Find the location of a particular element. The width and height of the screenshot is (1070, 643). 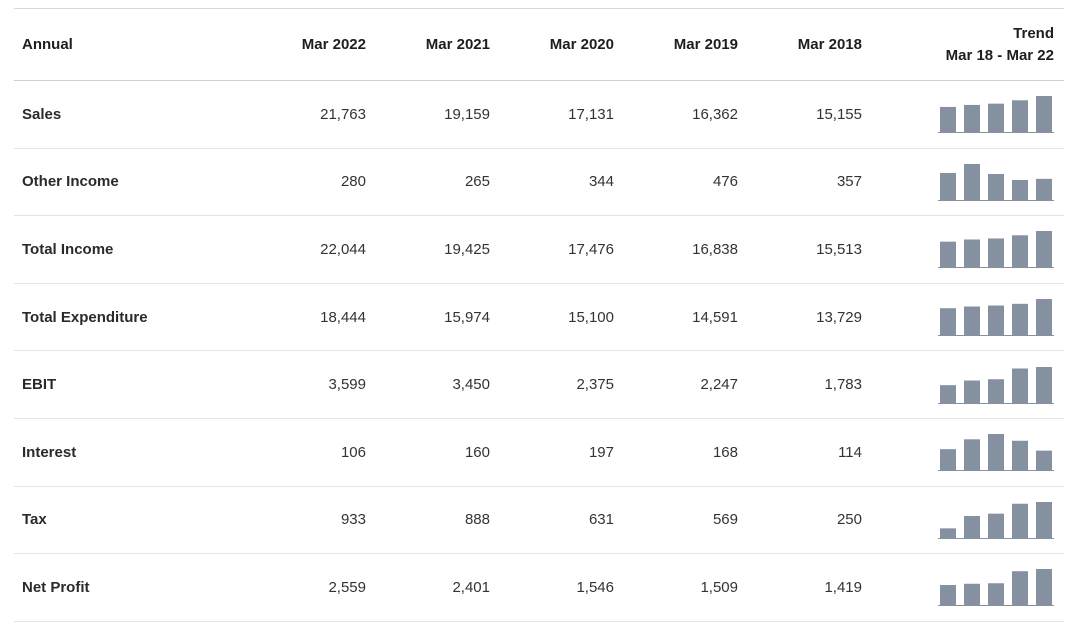

value-cell: 15,100 is located at coordinates (591, 317).